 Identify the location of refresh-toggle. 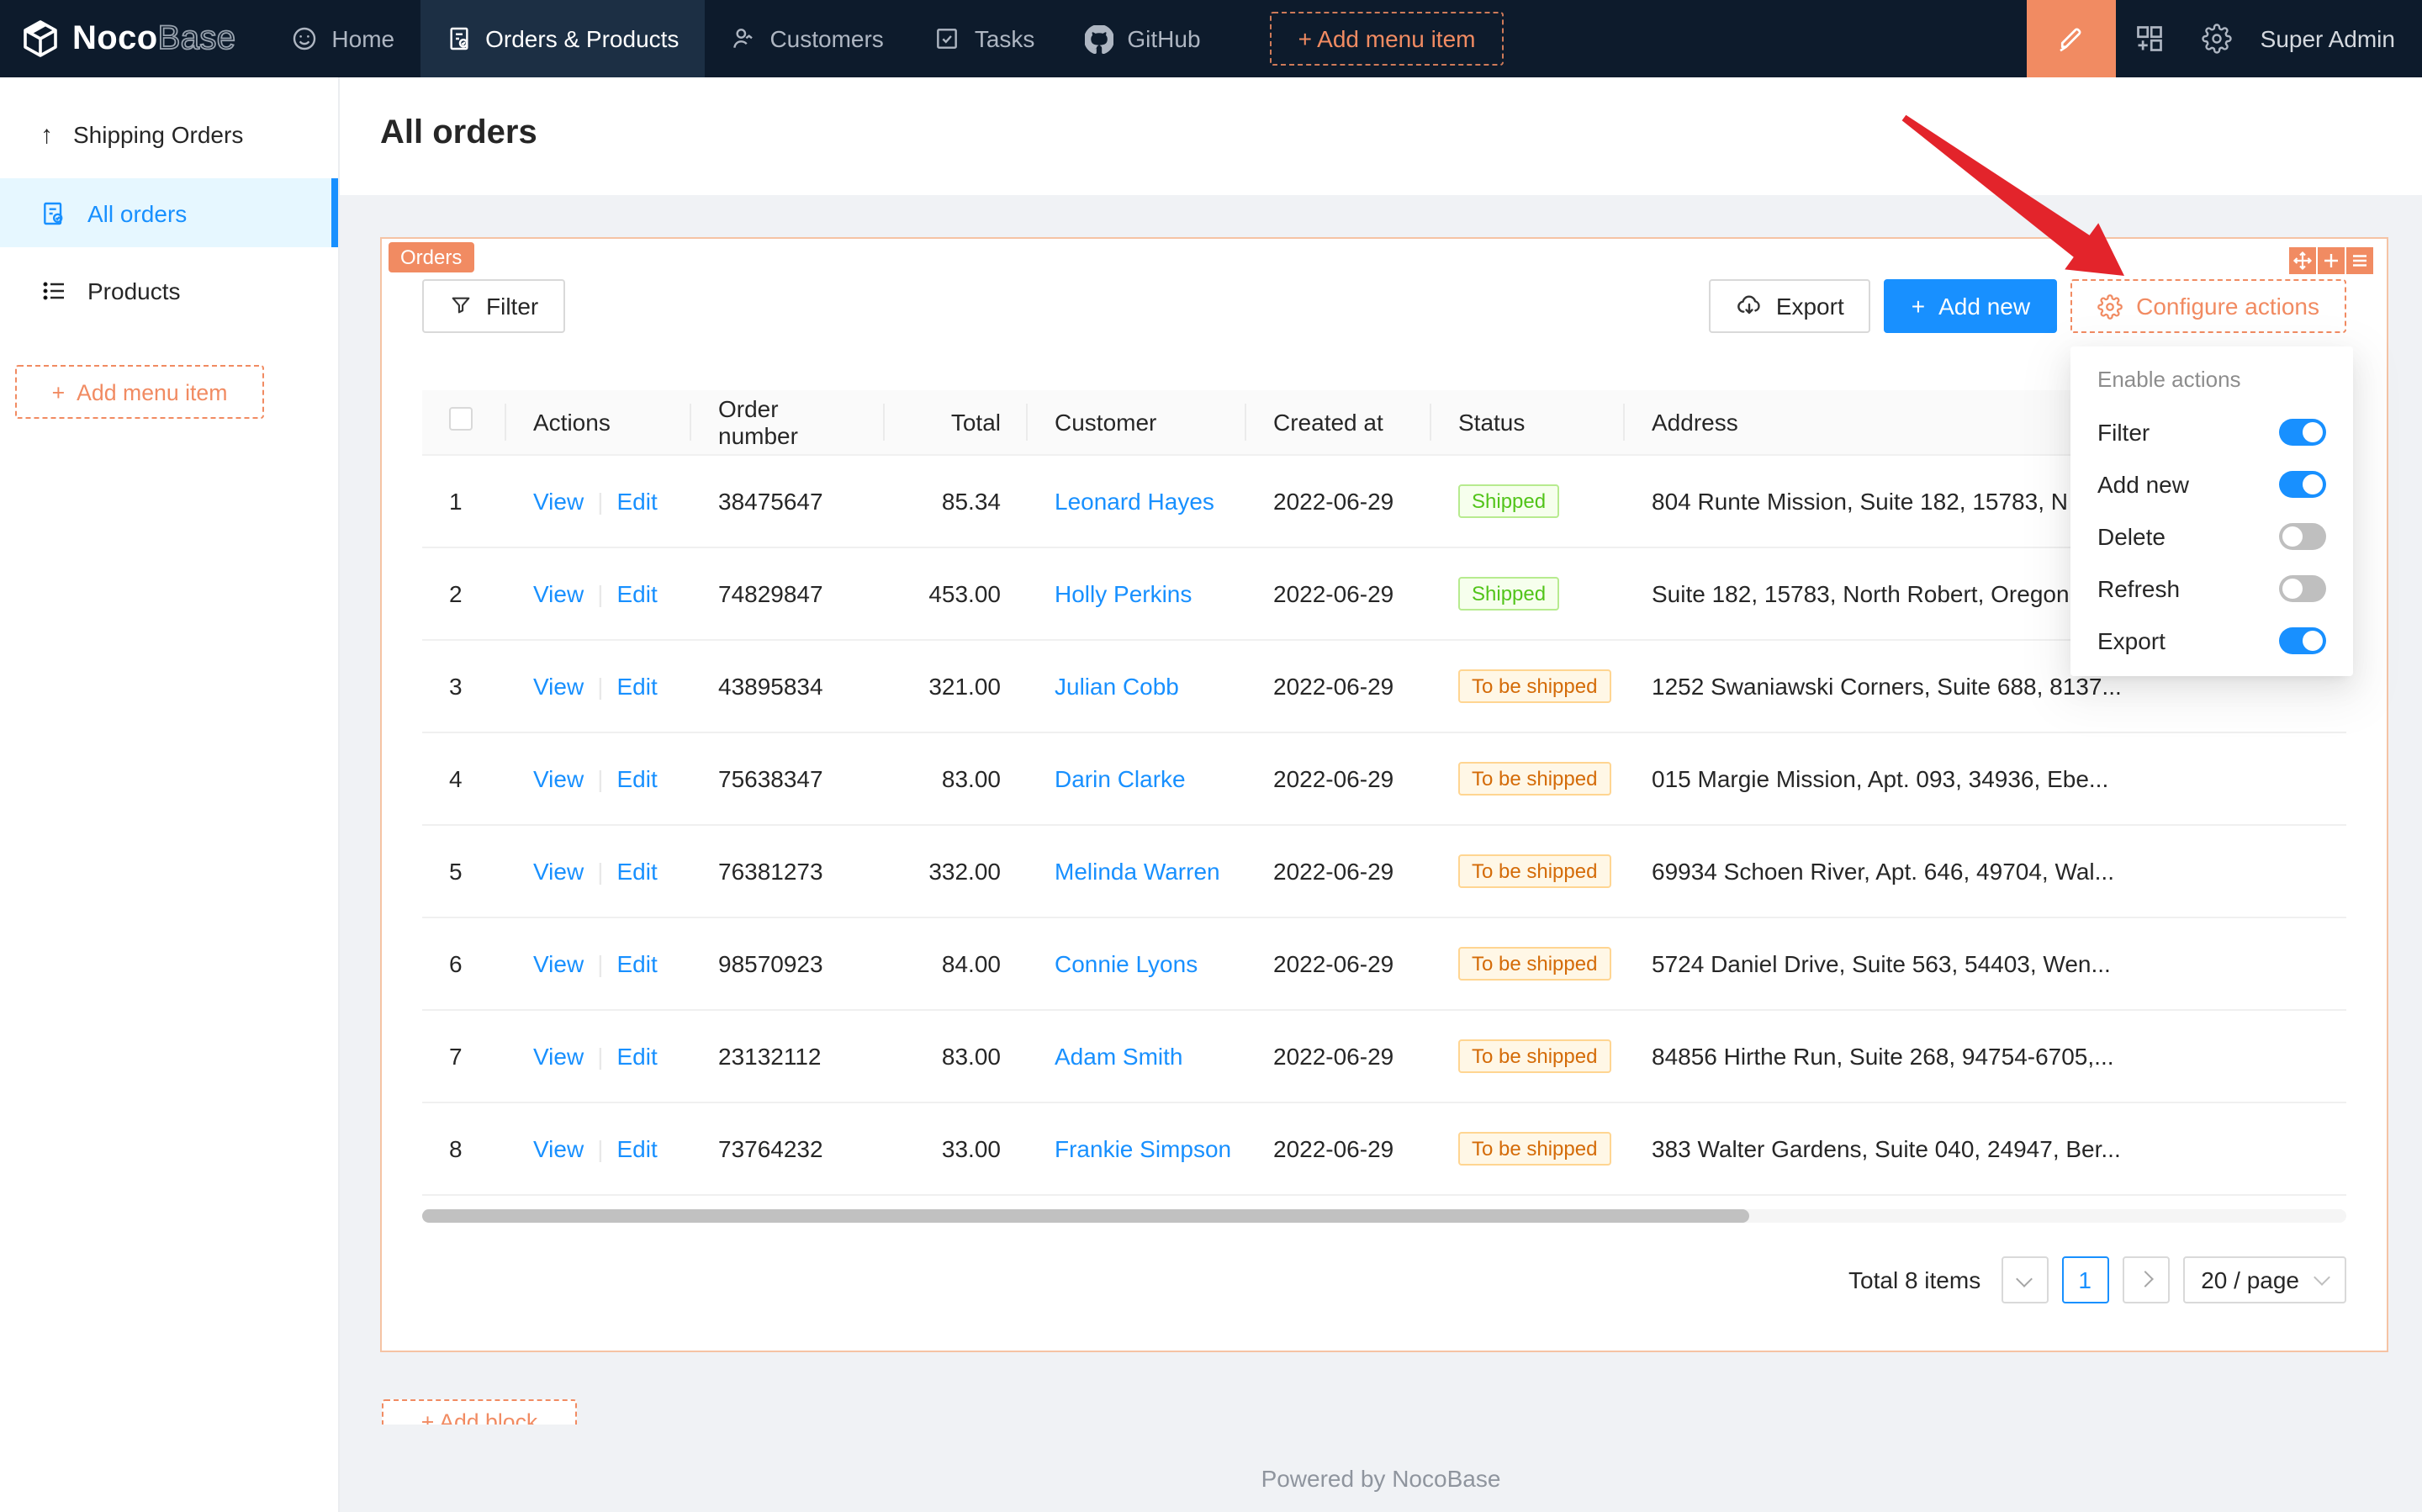
(2302, 587).